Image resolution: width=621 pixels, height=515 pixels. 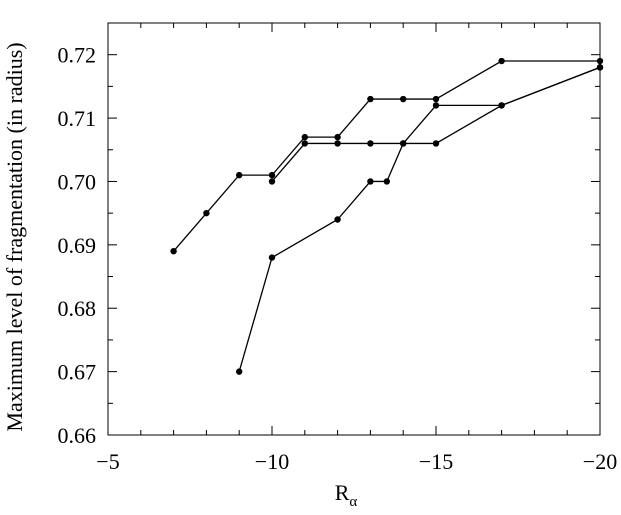 I want to click on y-tick-label: 0.70, so click(x=77, y=181).